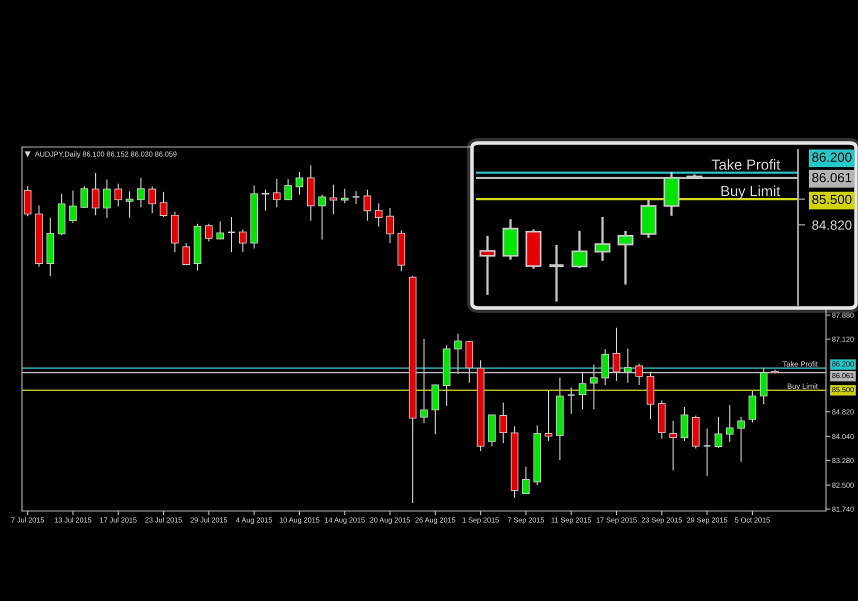 The height and width of the screenshot is (601, 858). What do you see at coordinates (832, 177) in the screenshot?
I see `annotation: 86.061` at bounding box center [832, 177].